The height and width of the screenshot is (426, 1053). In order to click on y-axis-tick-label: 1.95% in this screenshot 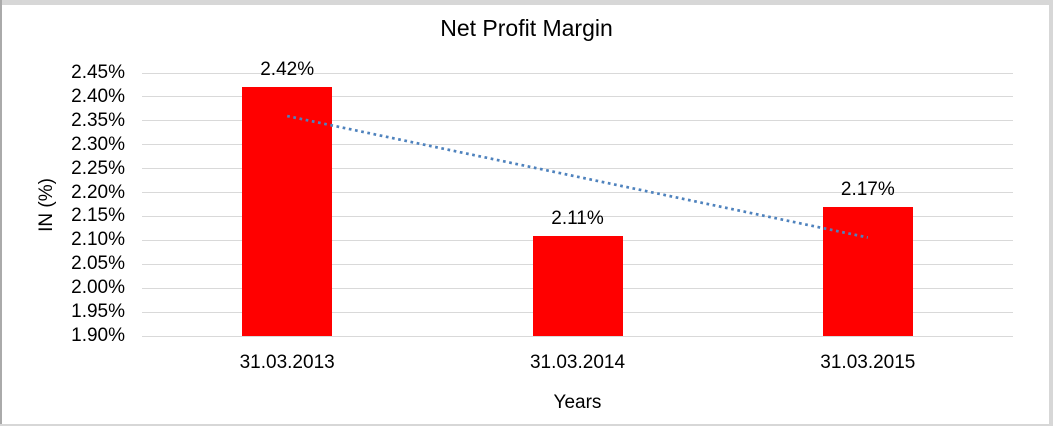, I will do `click(98, 312)`.